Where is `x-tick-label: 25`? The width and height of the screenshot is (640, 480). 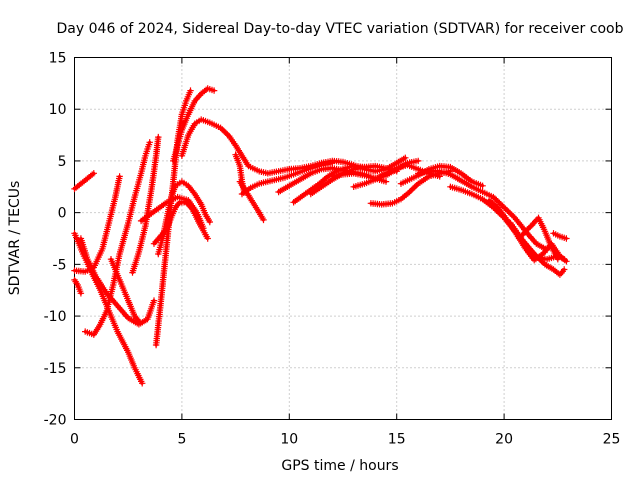 x-tick-label: 25 is located at coordinates (612, 440).